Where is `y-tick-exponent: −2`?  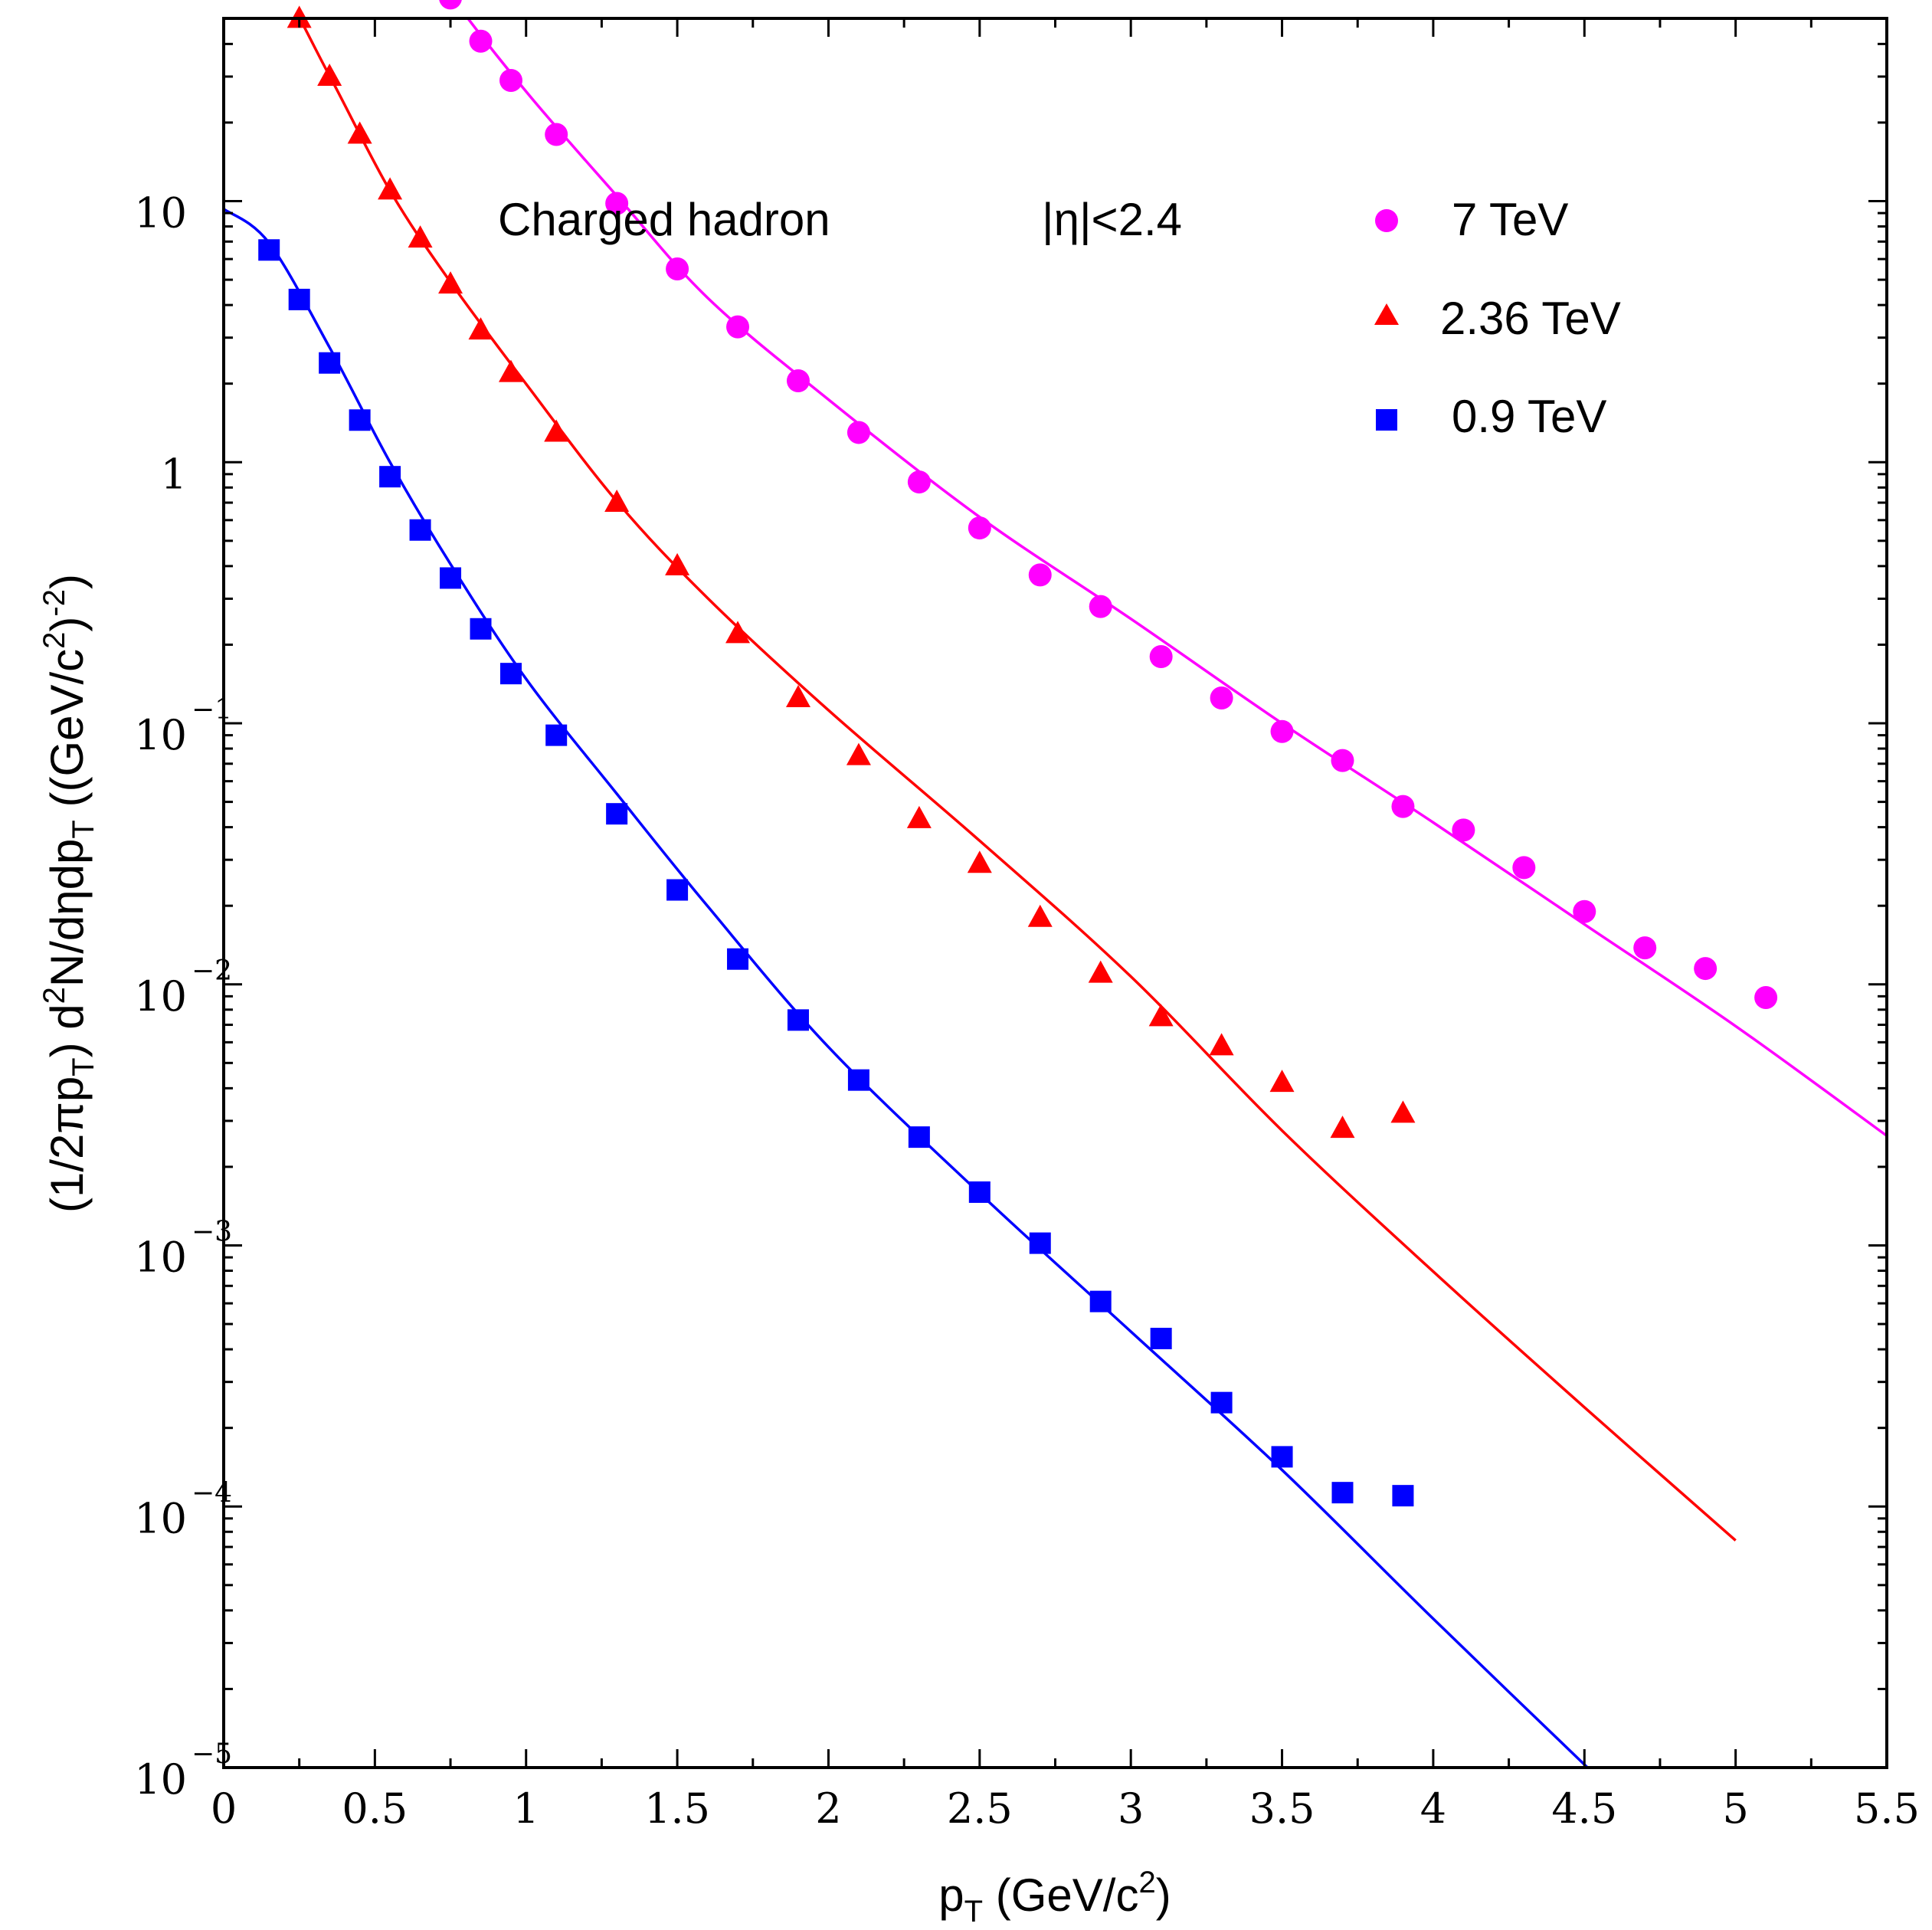 y-tick-exponent: −2 is located at coordinates (212, 971).